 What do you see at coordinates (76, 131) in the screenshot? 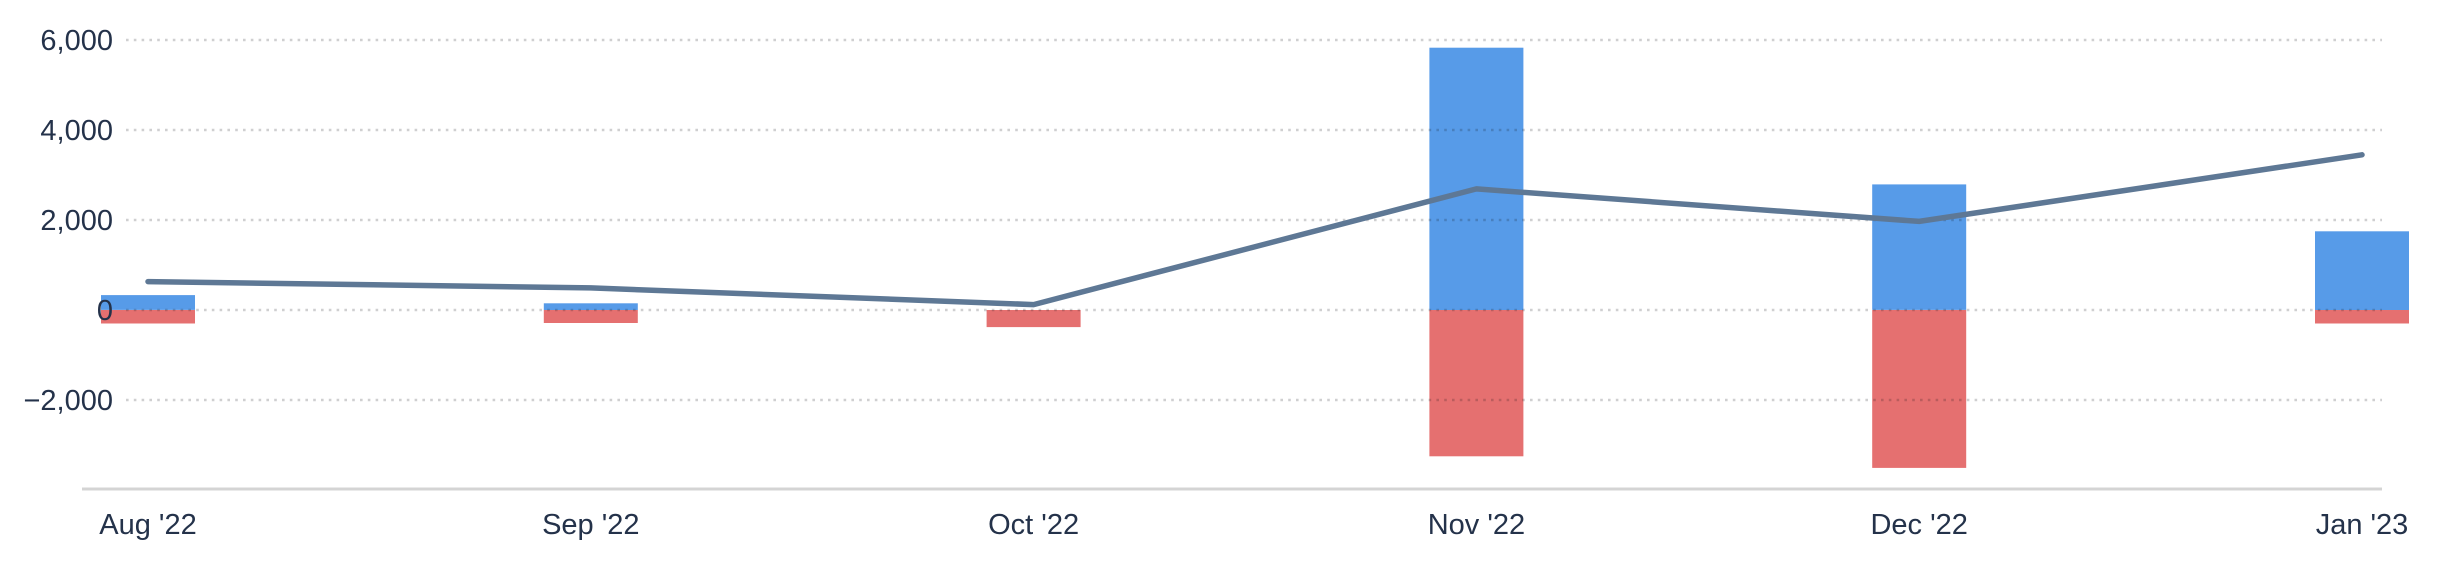
I see `y-axis-tick-label: 4,000` at bounding box center [76, 131].